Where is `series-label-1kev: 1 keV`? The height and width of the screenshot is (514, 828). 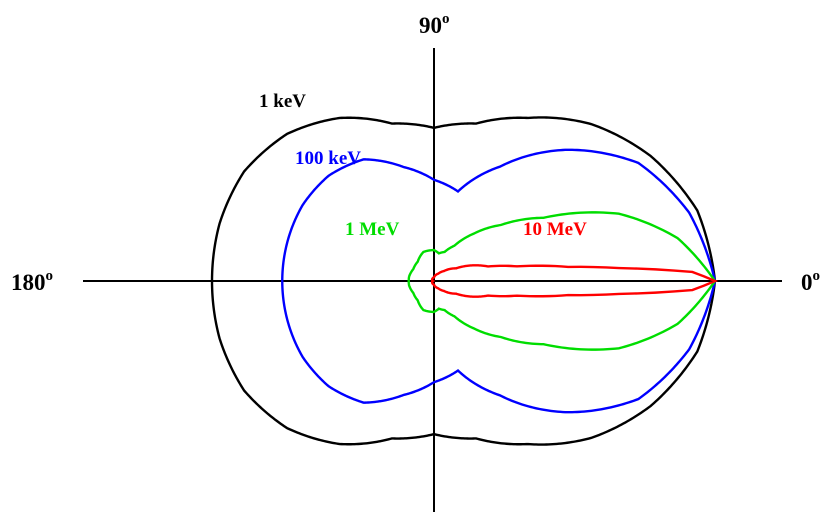
series-label-1kev: 1 keV is located at coordinates (282, 101).